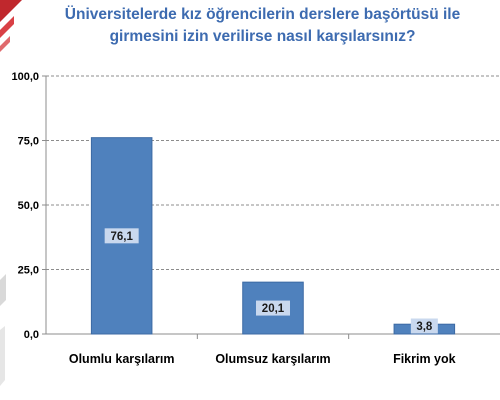 The image size is (500, 400). I want to click on y-tick-label: 0,0, so click(31, 335).